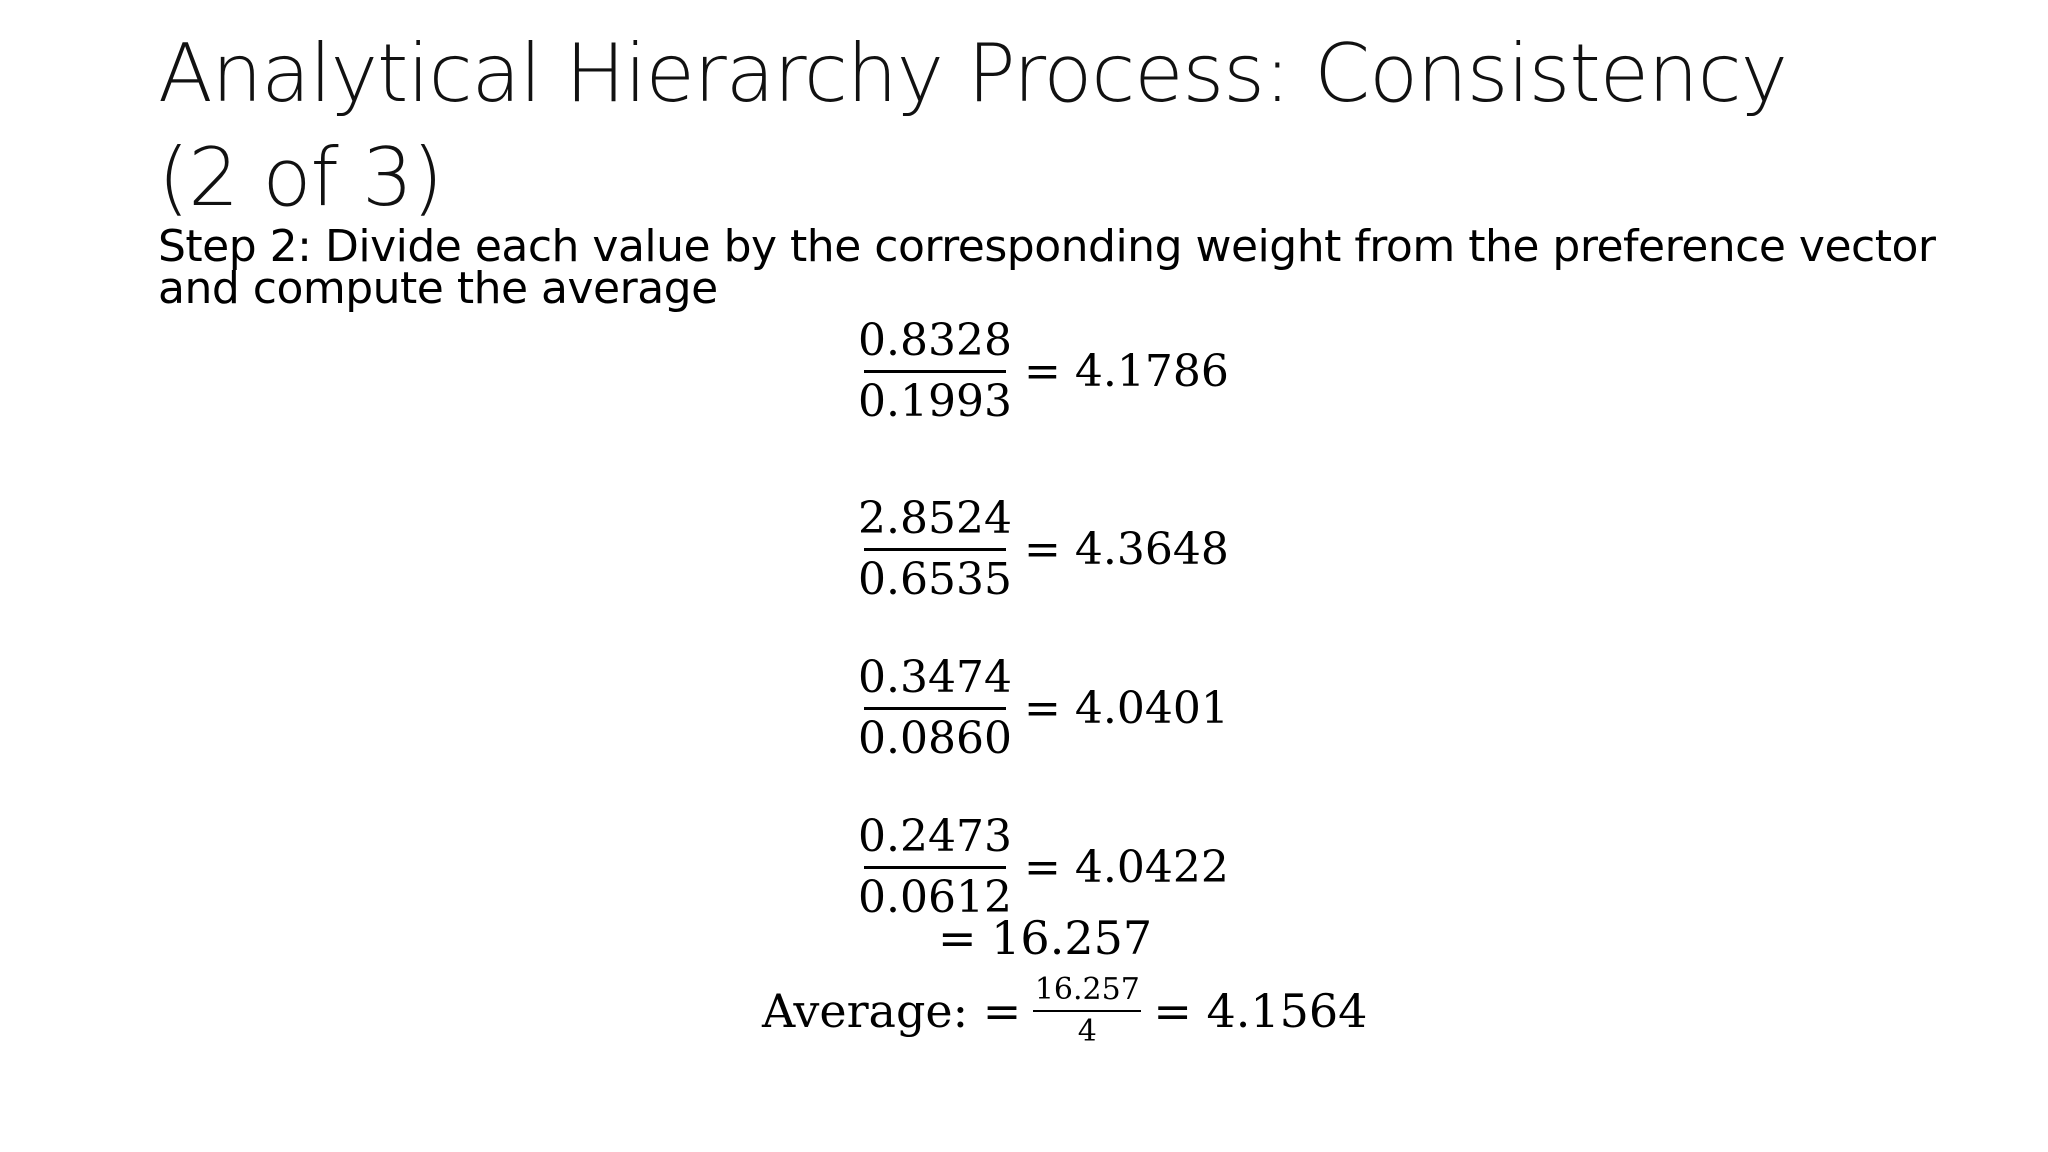 The image size is (2048, 1152). Describe the element at coordinates (1045, 938) in the screenshot. I see `sum-line: = 16.257` at that location.